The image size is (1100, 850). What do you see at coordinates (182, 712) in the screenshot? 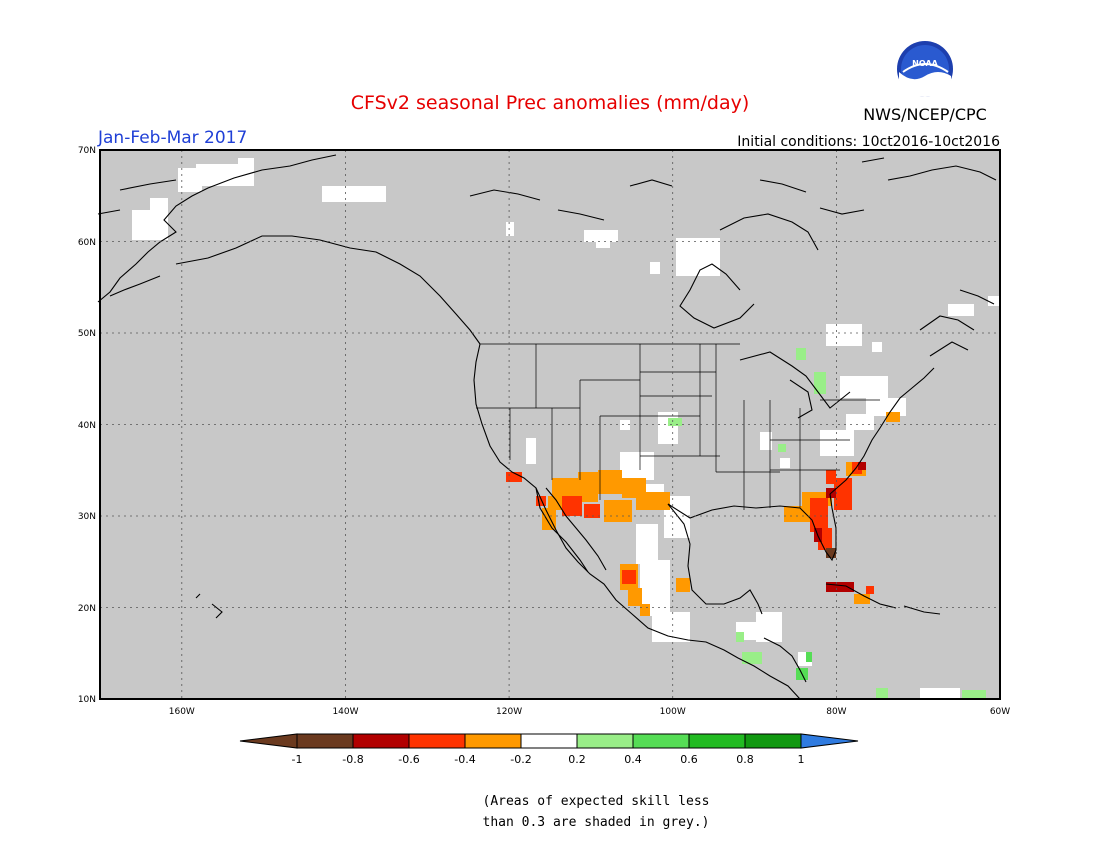
I see `lon-tick-label: 160W` at bounding box center [182, 712].